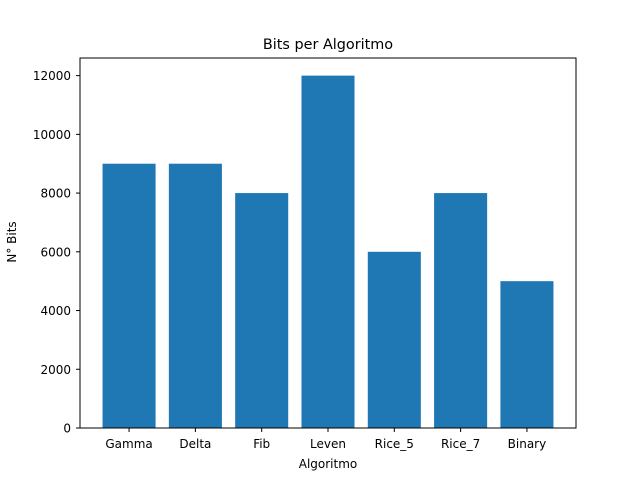  What do you see at coordinates (328, 45) in the screenshot?
I see `chart-title: Bits per Algoritmo` at bounding box center [328, 45].